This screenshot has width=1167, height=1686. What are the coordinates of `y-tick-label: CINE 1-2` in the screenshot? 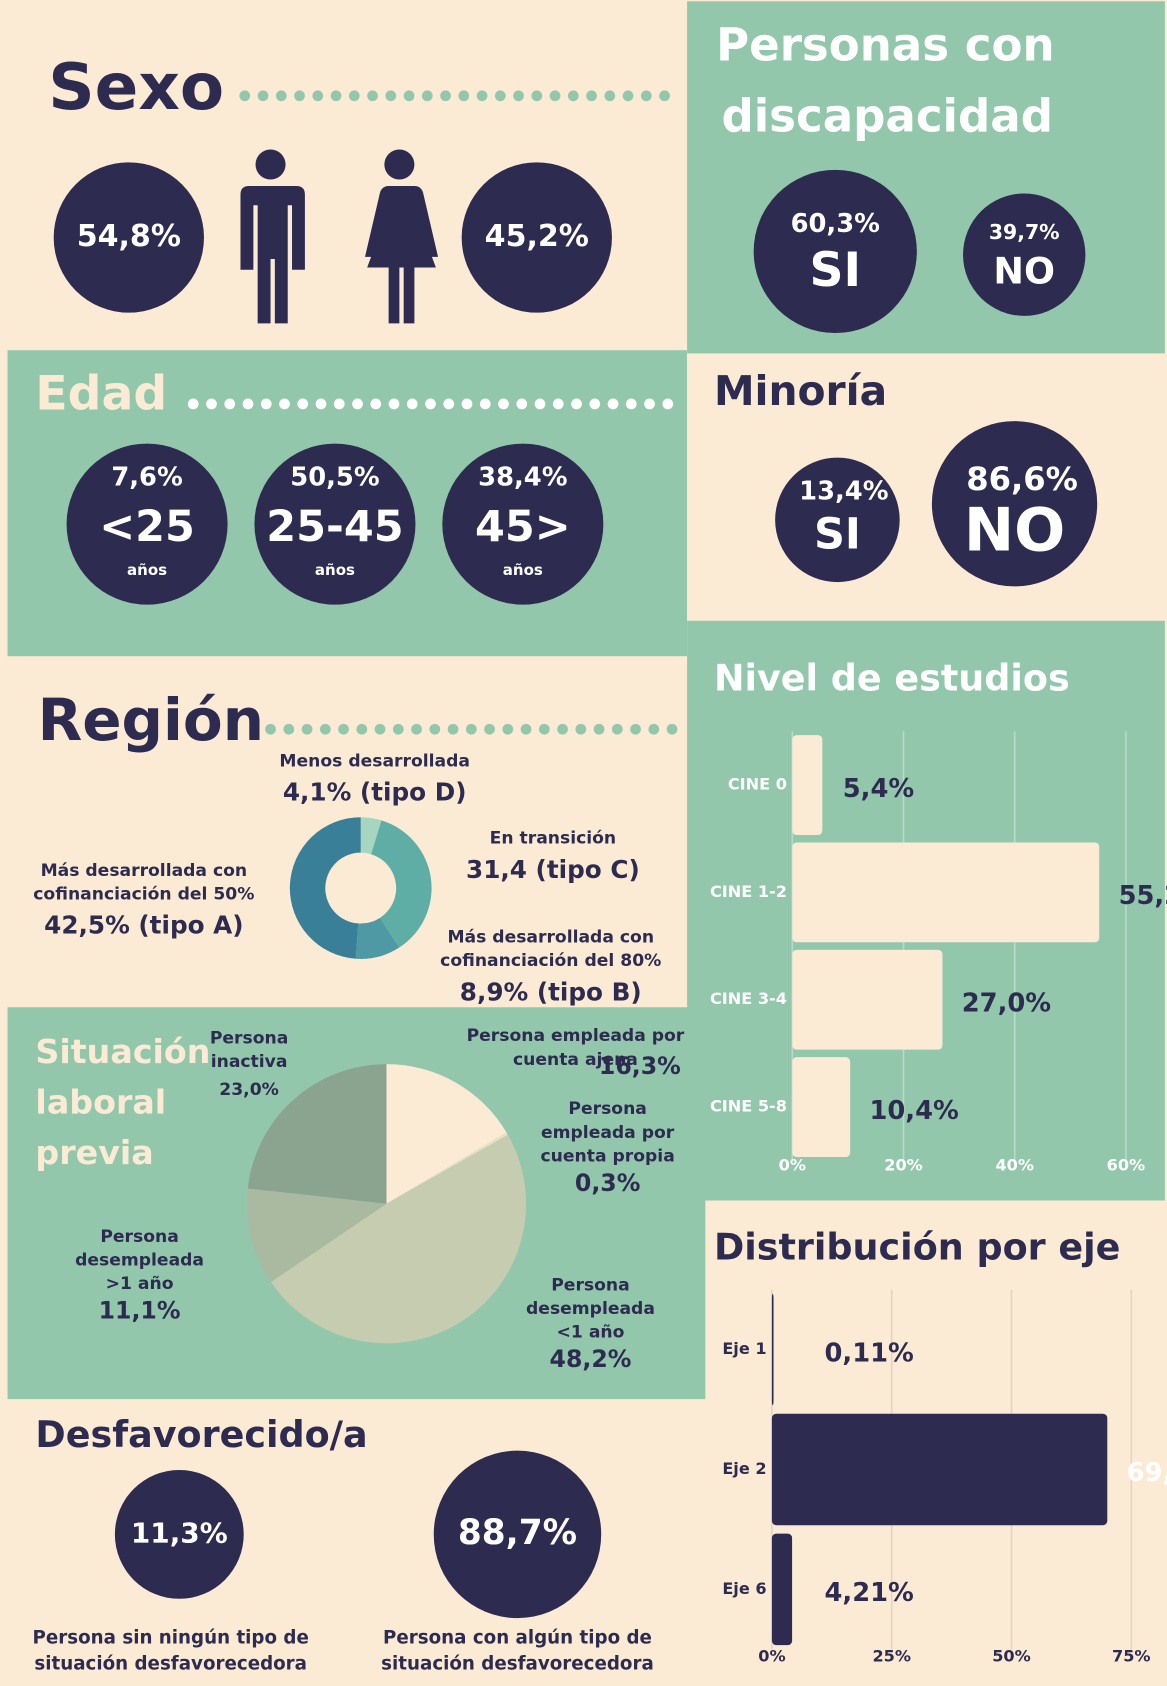 It's located at (748, 891).